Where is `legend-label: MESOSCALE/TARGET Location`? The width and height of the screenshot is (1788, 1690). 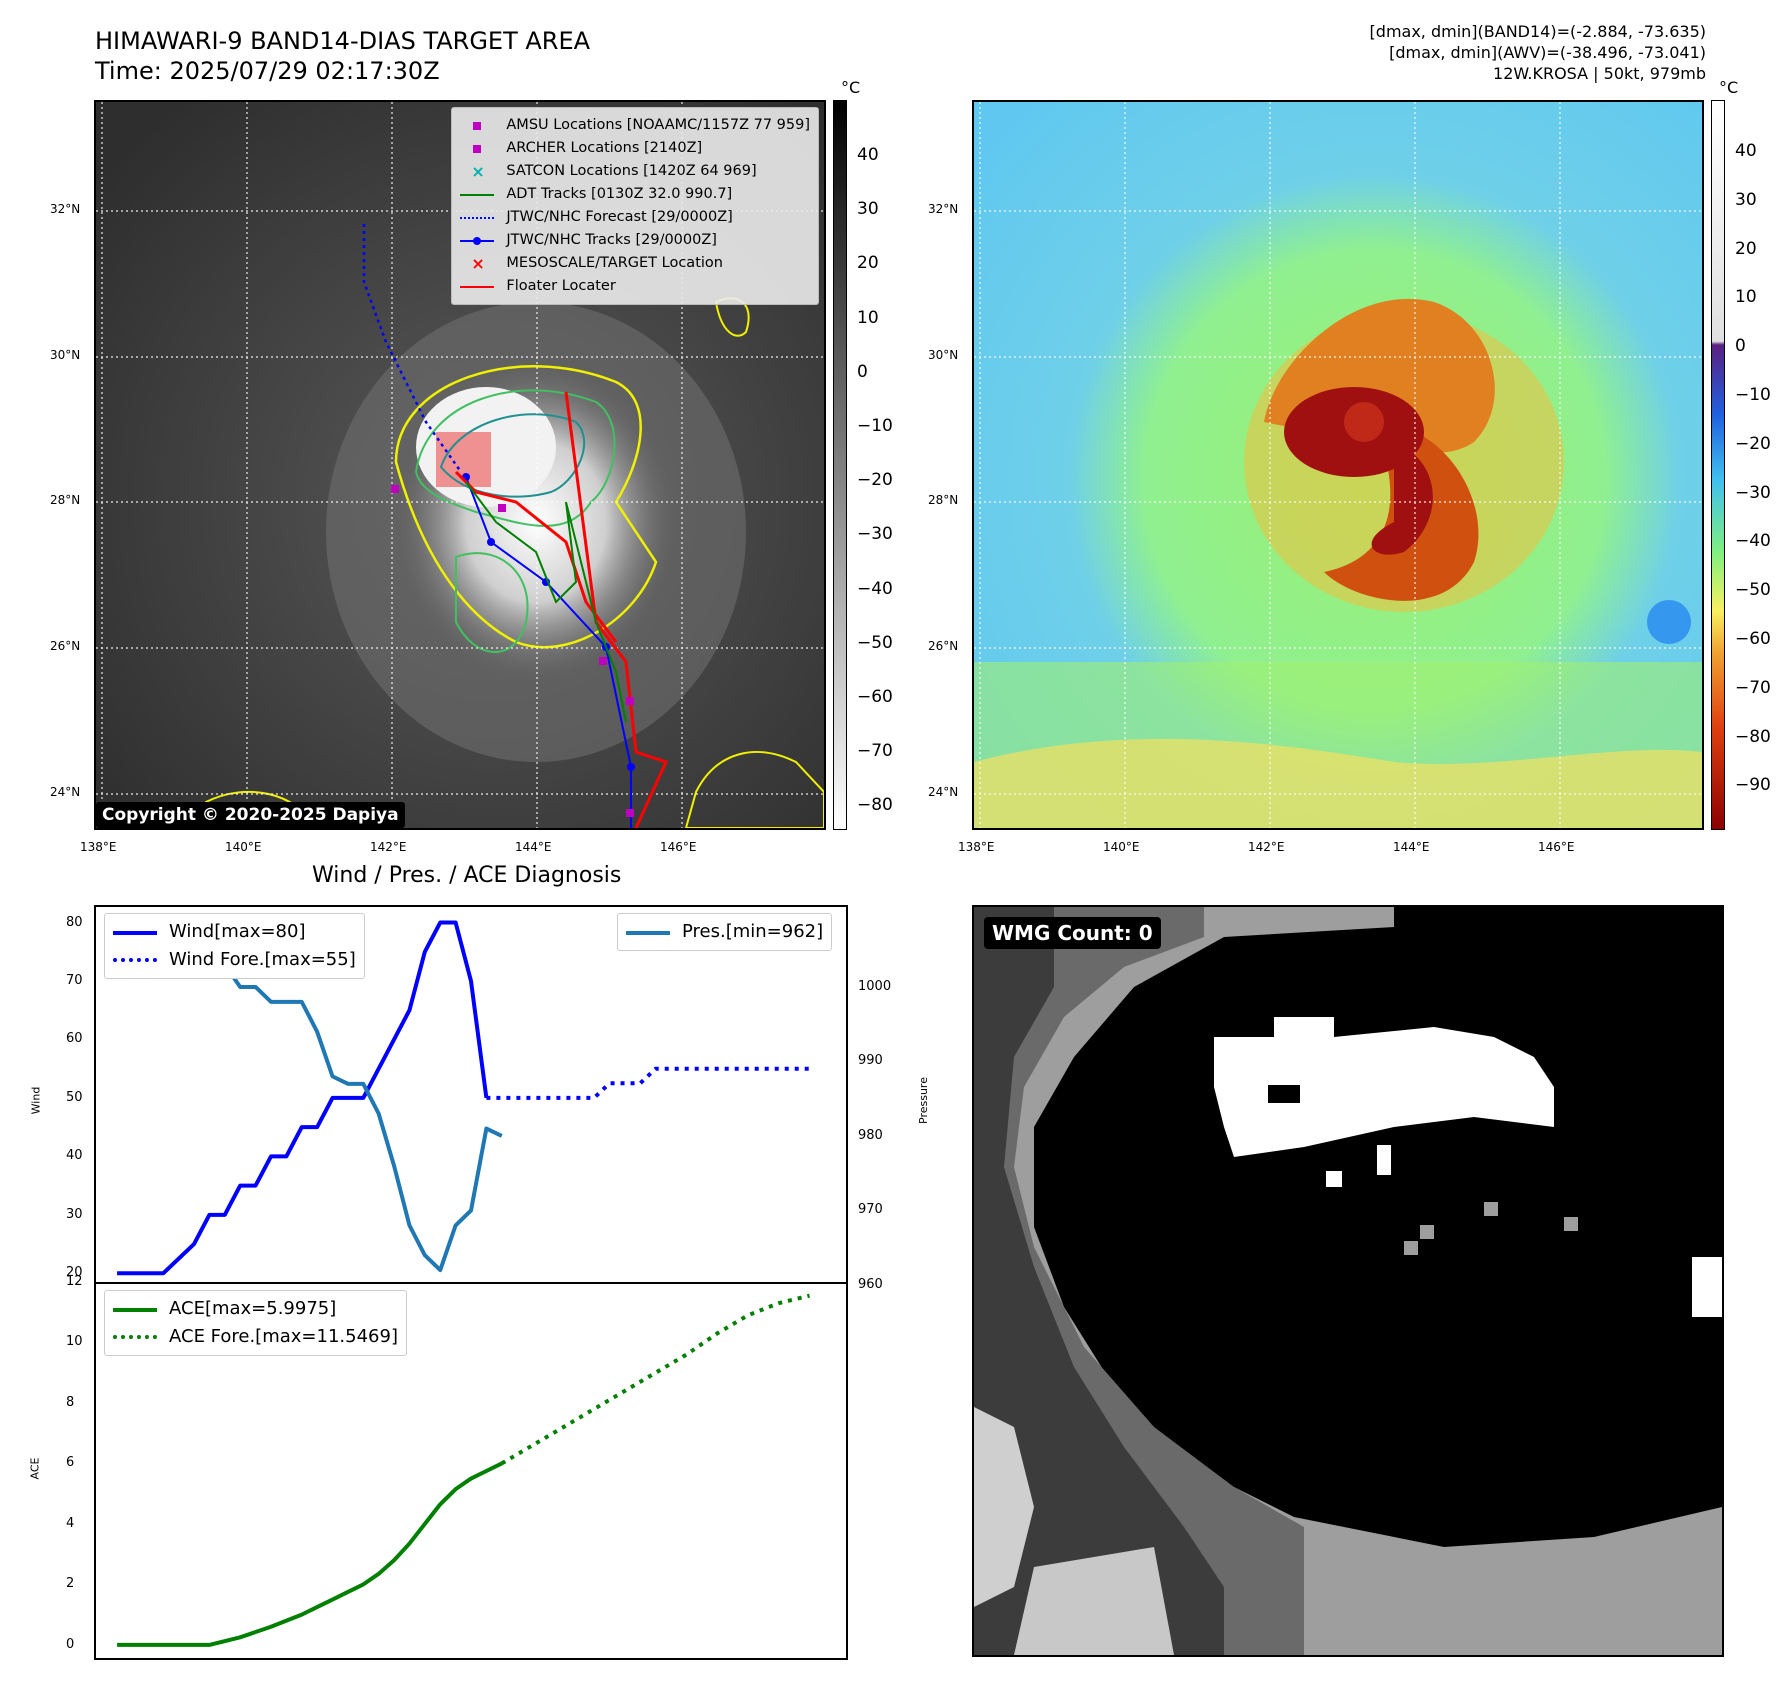
legend-label: MESOSCALE/TARGET Location is located at coordinates (614, 263).